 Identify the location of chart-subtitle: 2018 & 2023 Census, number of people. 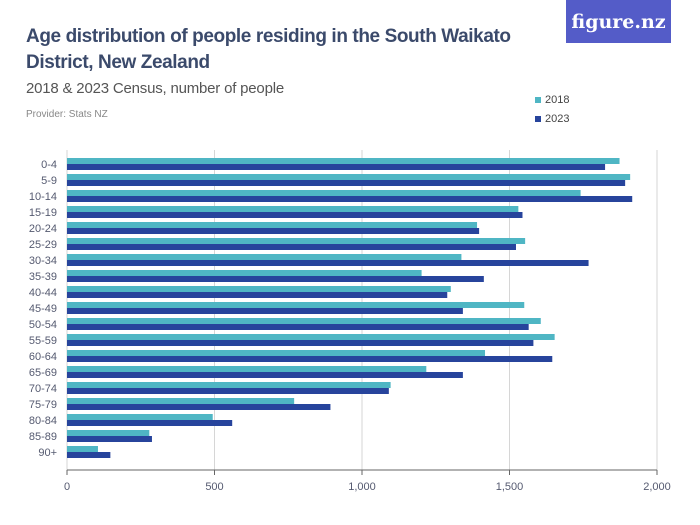
(155, 88).